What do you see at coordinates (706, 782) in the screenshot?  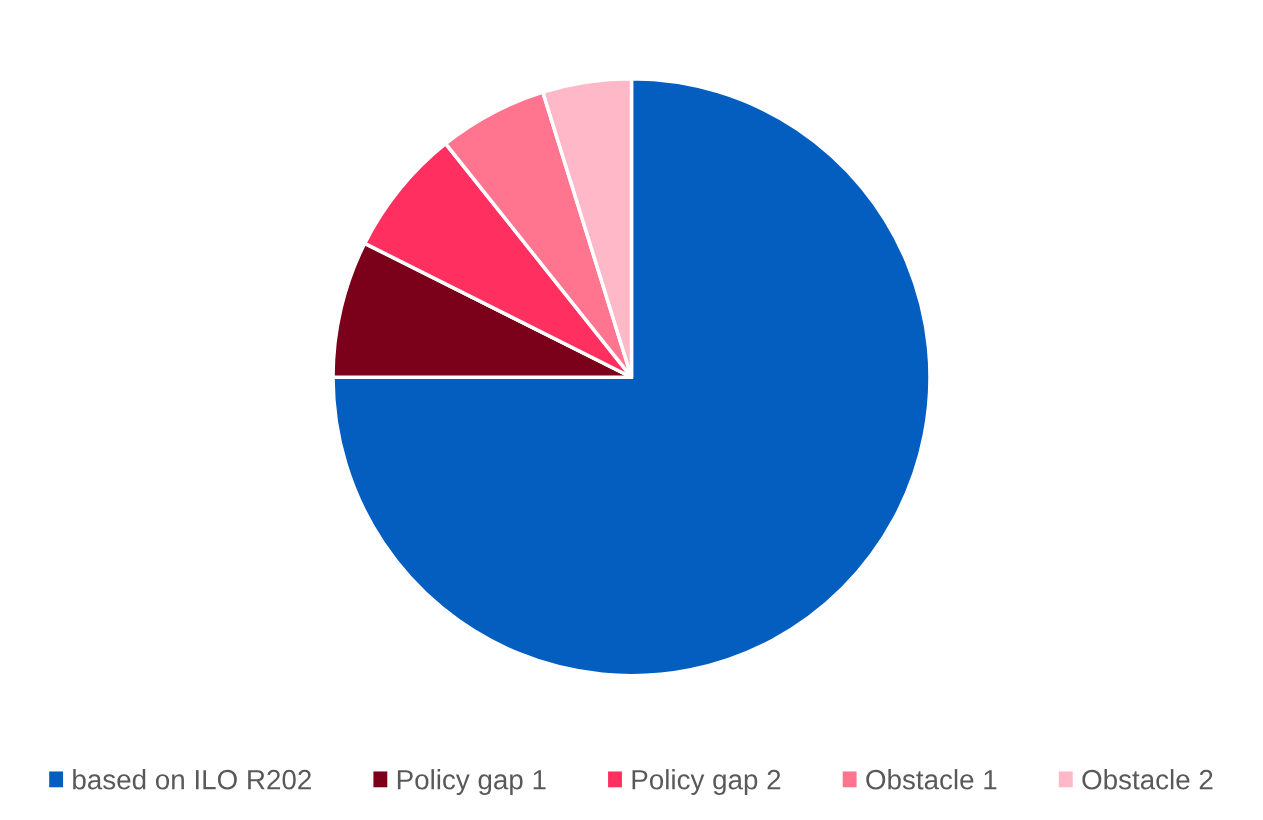 I see `legend-label: Policy gap 2` at bounding box center [706, 782].